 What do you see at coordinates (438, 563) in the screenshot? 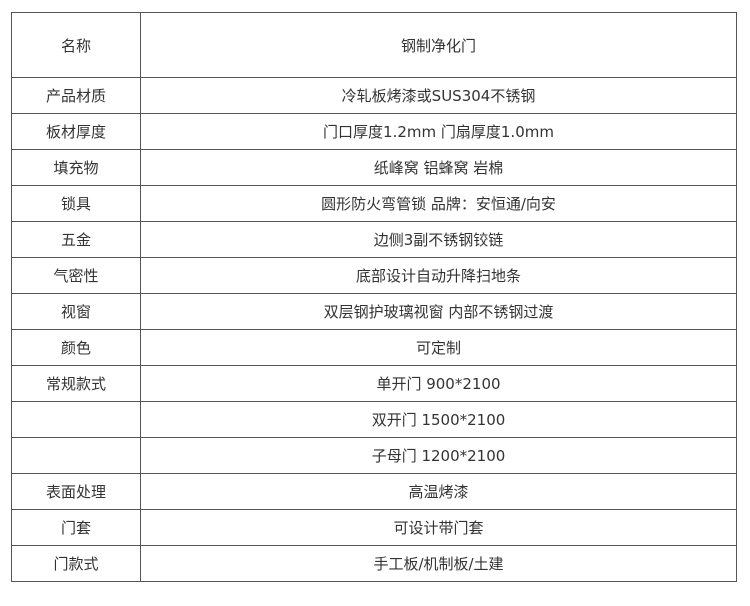
I see `row-value: 手工板/机制板/土建` at bounding box center [438, 563].